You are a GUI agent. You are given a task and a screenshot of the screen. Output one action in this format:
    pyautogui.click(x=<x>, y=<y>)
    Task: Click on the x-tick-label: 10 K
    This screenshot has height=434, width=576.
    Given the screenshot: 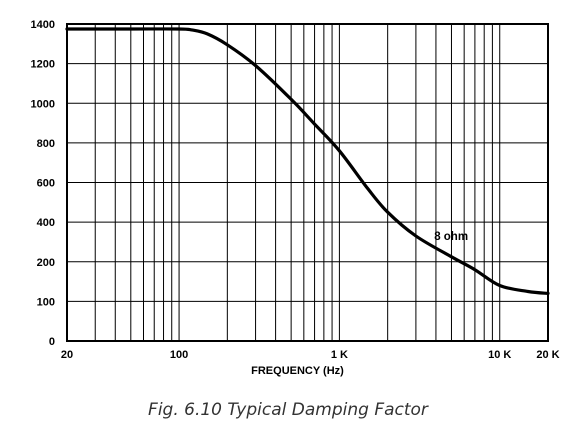 What is the action you would take?
    pyautogui.click(x=499, y=355)
    